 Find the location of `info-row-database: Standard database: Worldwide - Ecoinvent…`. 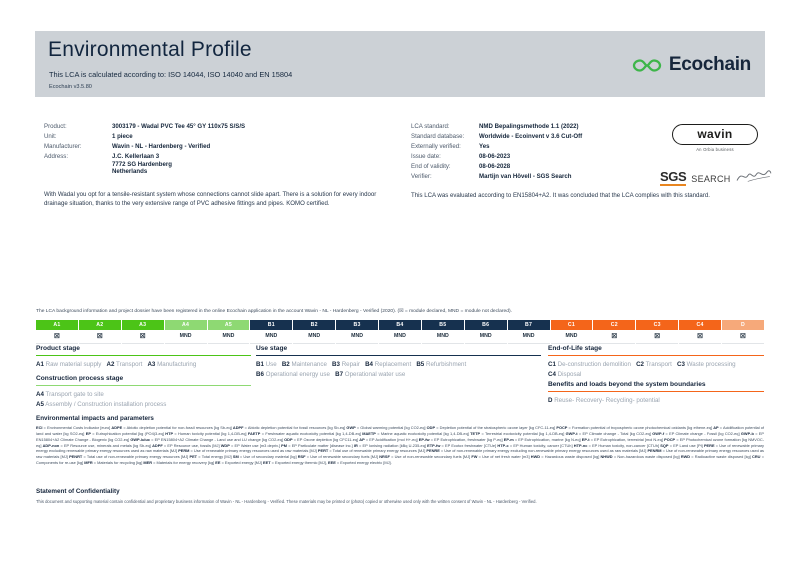

info-row-database: Standard database: Worldwide - Ecoinvent… is located at coordinates (536, 137).